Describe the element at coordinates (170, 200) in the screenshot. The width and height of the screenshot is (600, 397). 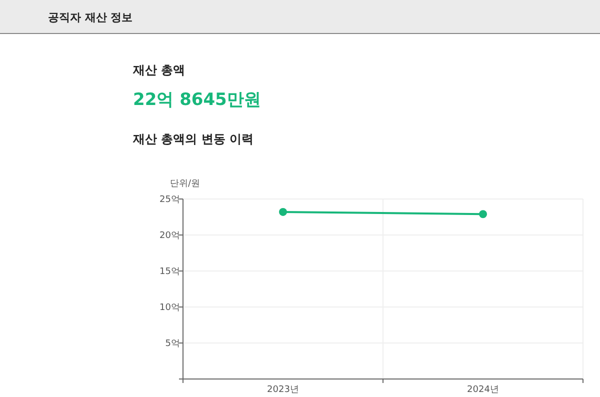
I see `y-tick-label: 25억` at that location.